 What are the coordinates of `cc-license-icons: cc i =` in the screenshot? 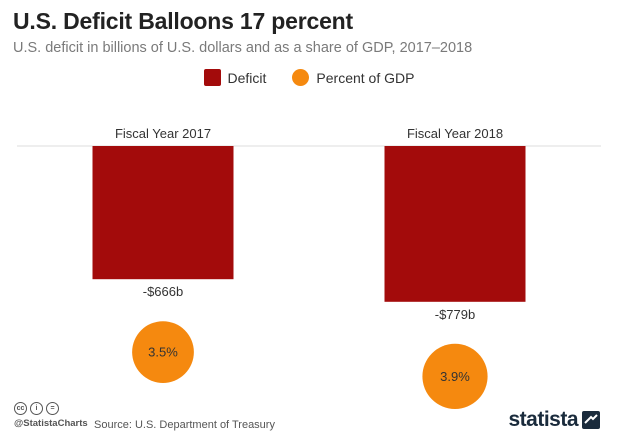 It's located at (51, 408).